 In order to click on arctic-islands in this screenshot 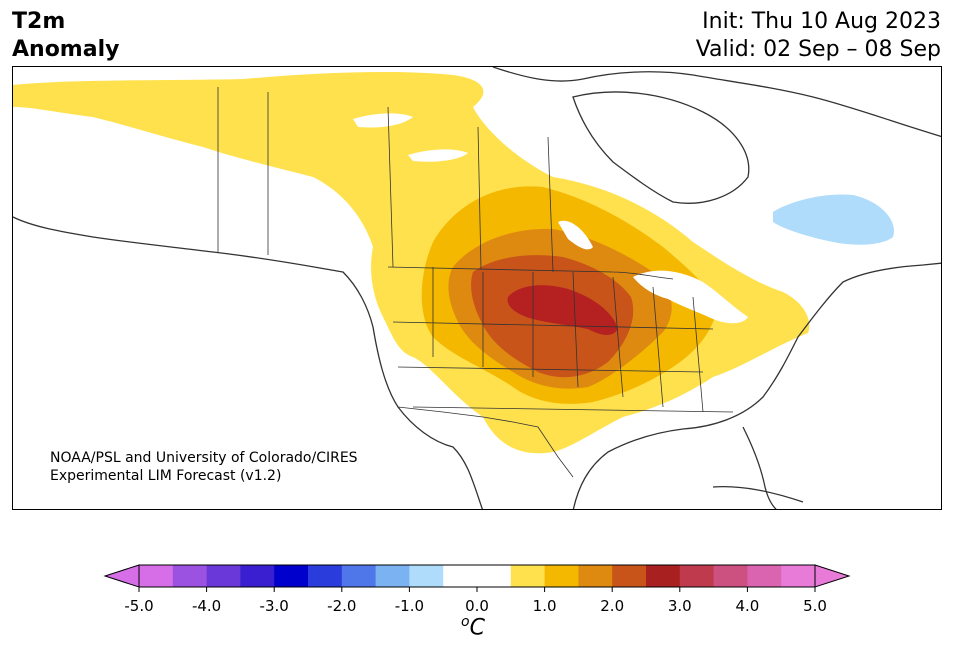, I will do `click(716, 102)`.